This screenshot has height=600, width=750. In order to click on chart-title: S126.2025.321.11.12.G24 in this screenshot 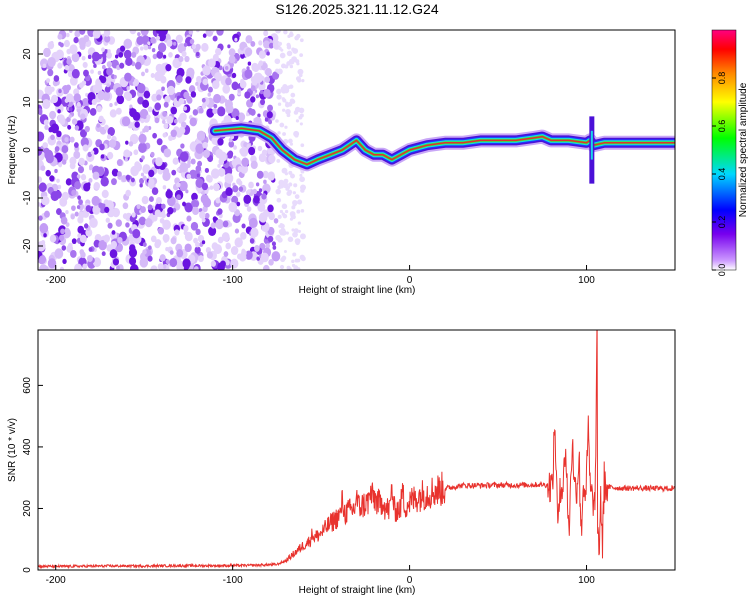, I will do `click(356, 9)`.